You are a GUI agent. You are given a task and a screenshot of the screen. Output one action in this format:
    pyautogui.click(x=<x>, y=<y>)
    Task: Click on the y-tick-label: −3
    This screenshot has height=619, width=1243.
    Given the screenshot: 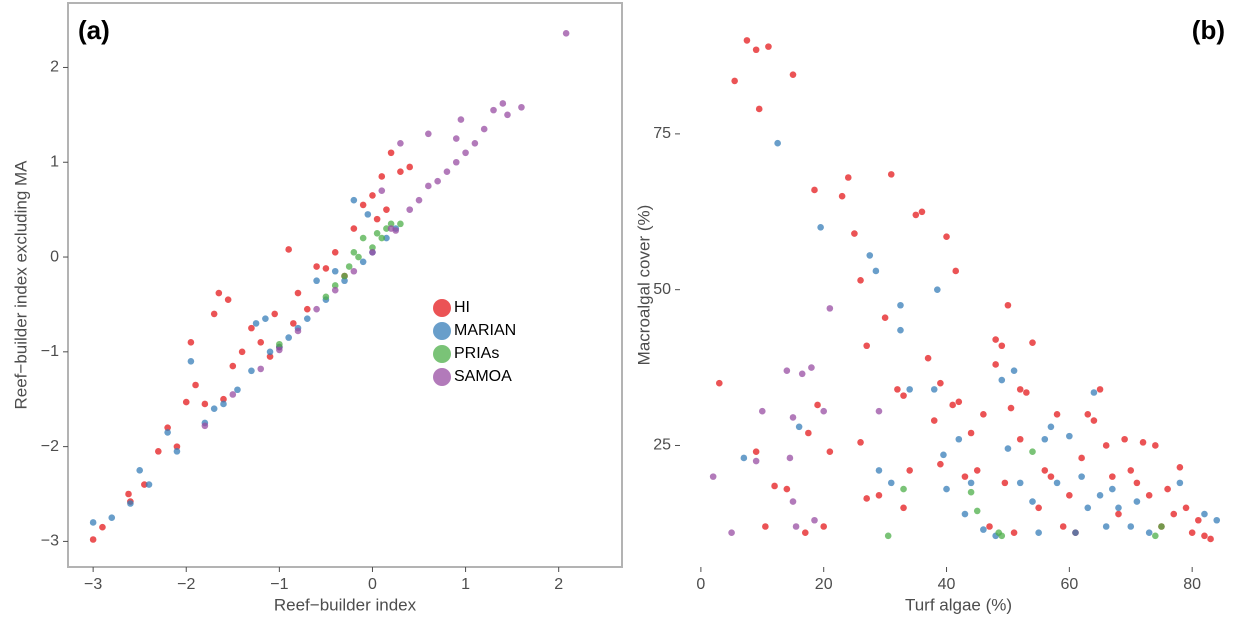 What is the action you would take?
    pyautogui.click(x=50, y=541)
    